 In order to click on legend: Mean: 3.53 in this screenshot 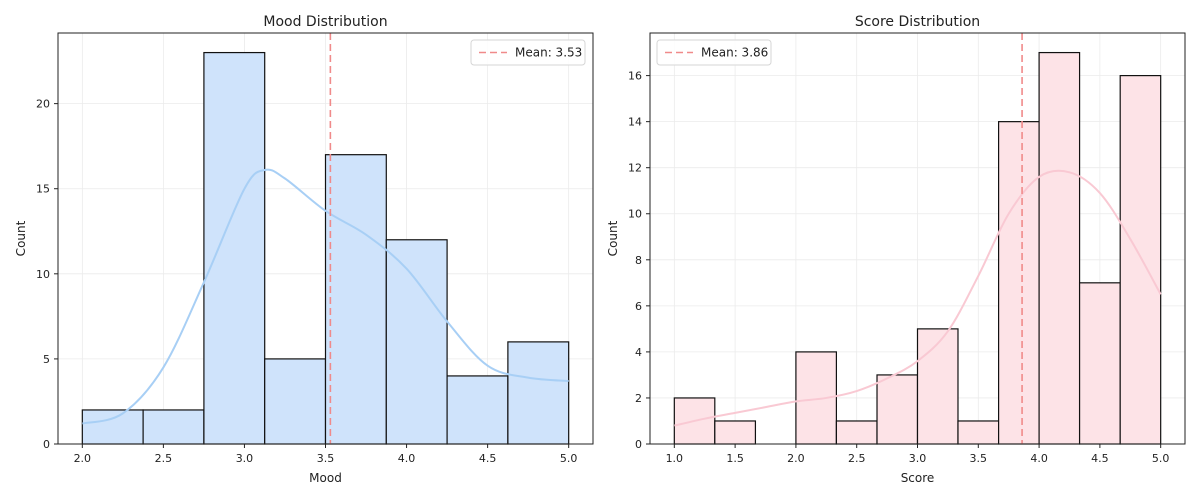, I will do `click(528, 52)`.